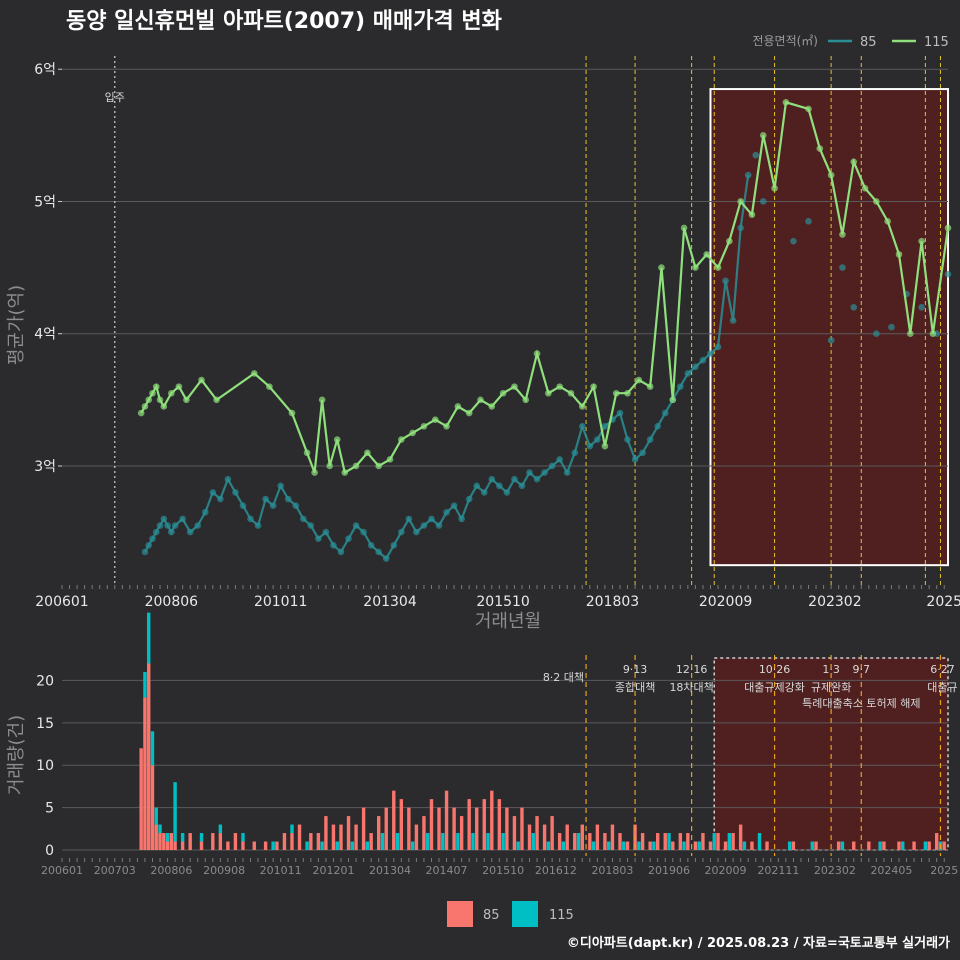 The width and height of the screenshot is (960, 960). Describe the element at coordinates (45, 724) in the screenshot. I see `volume-y-tick-label: 15` at that location.